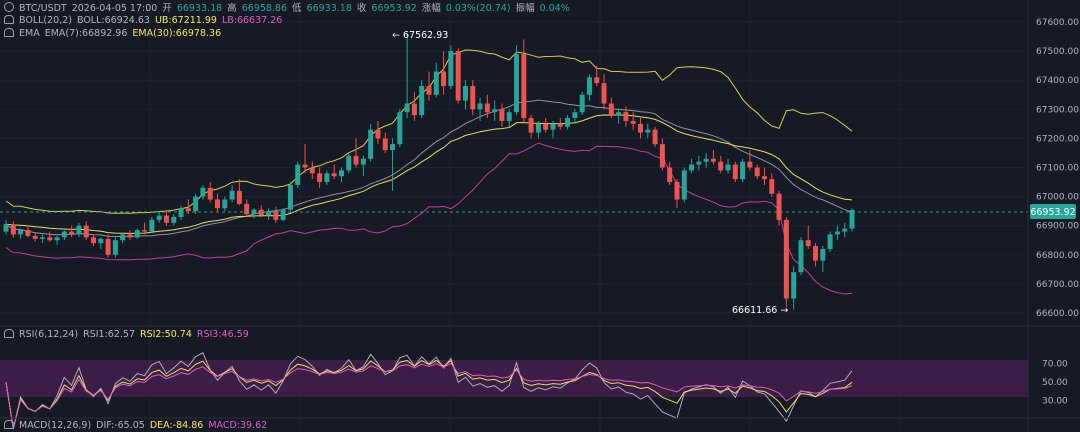  Describe the element at coordinates (115, 34) in the screenshot. I see `ema-legend: EMA EMA(7):66892.96 EMA(30):66978.36` at that location.